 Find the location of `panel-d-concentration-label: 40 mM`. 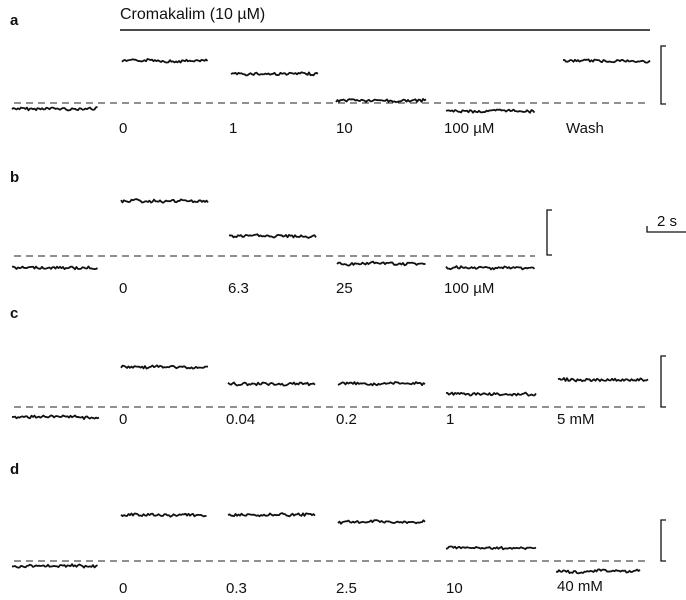

panel-d-concentration-label: 40 mM is located at coordinates (580, 586).